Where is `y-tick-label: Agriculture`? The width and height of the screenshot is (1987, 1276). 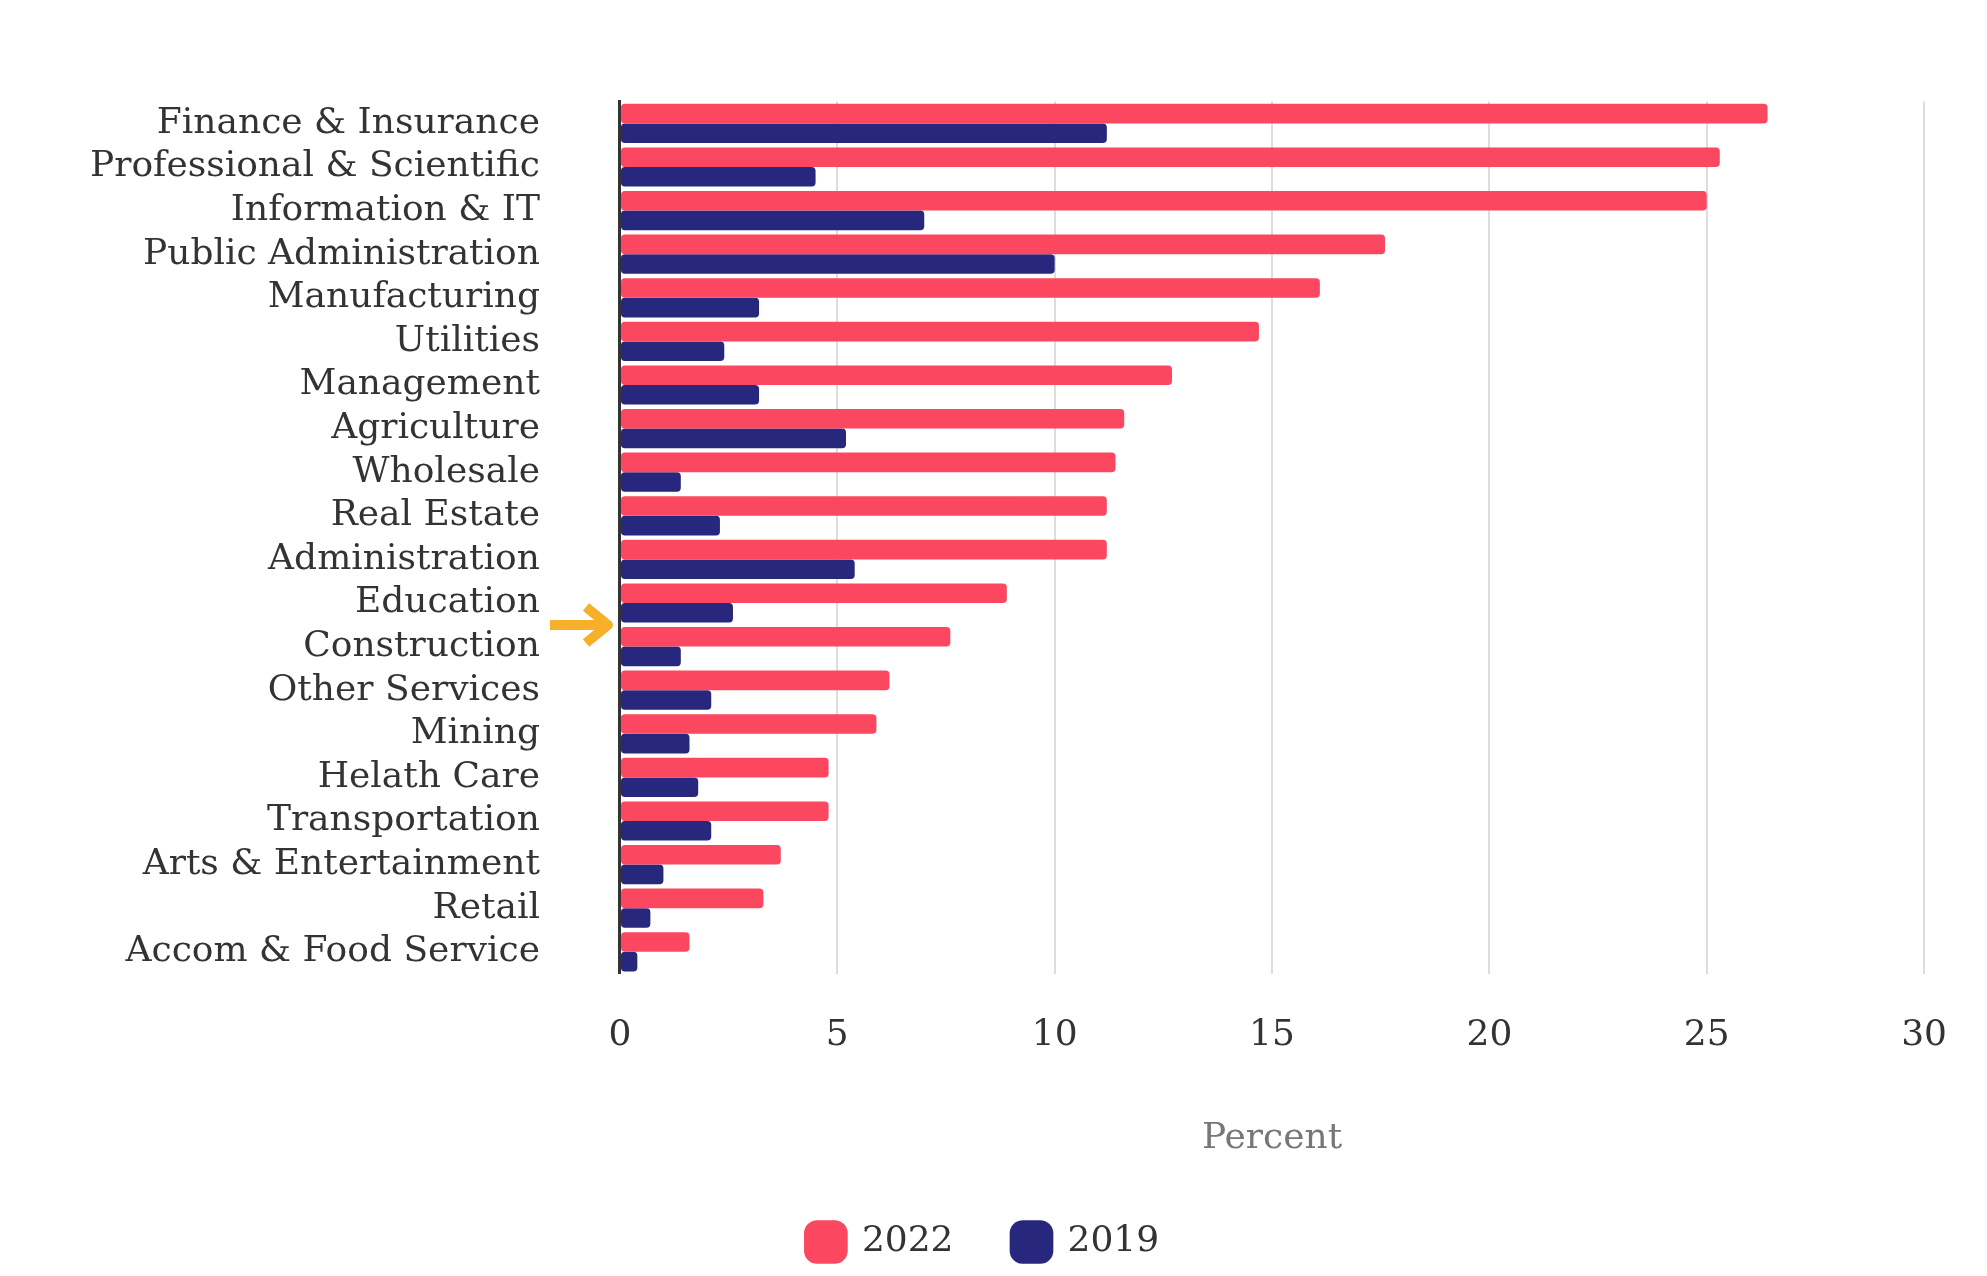 y-tick-label: Agriculture is located at coordinates (435, 425).